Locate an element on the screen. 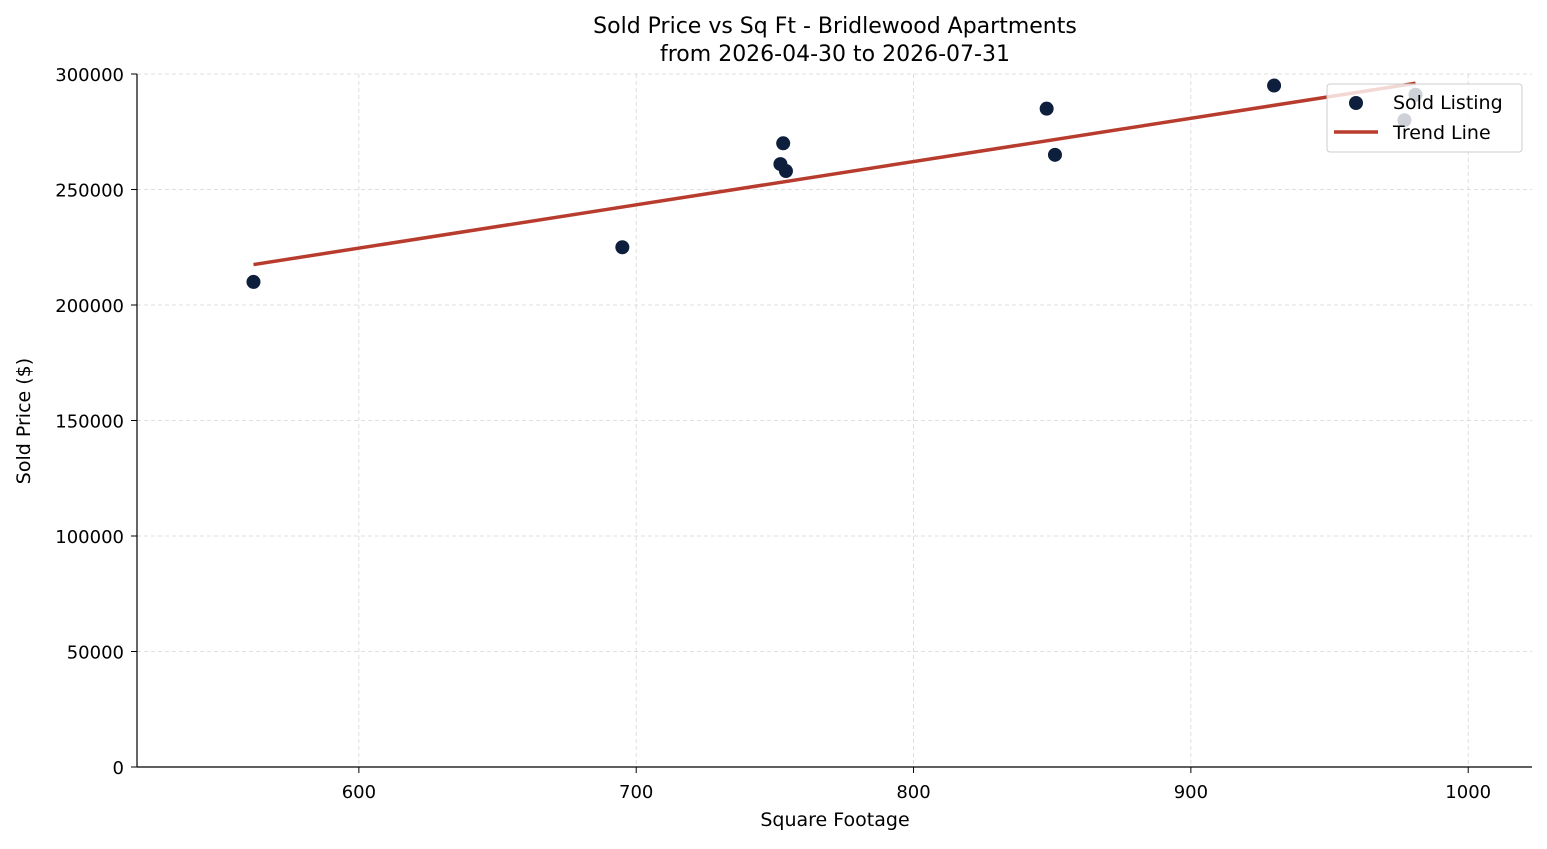 The width and height of the screenshot is (1547, 849). x-tick-label: 900 is located at coordinates (1191, 792).